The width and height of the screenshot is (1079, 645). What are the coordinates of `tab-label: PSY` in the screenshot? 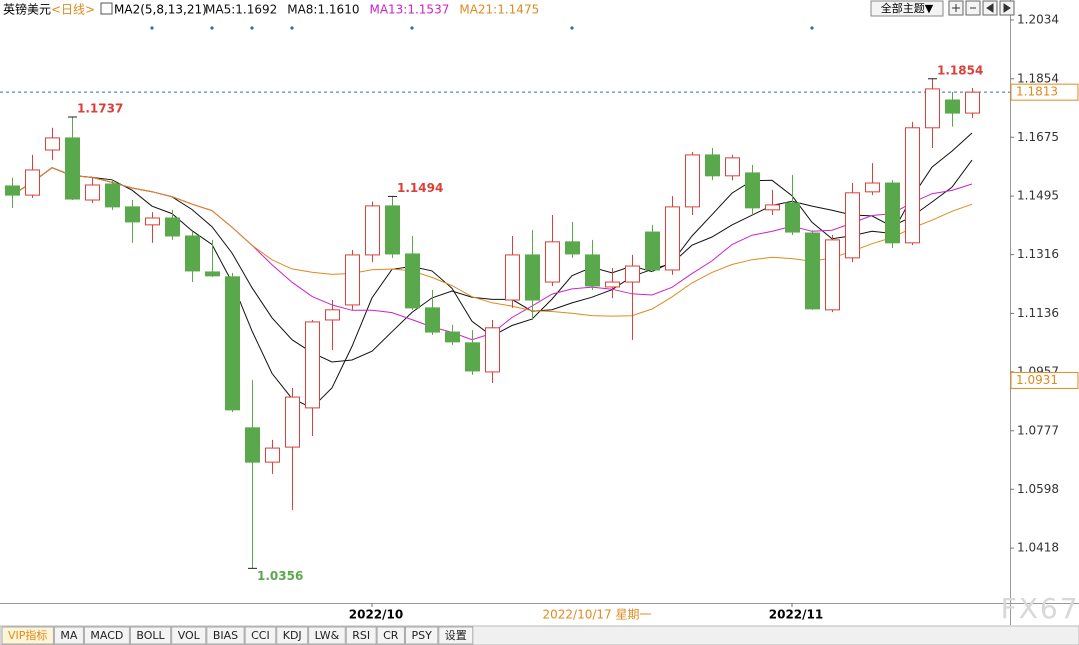 It's located at (421, 635).